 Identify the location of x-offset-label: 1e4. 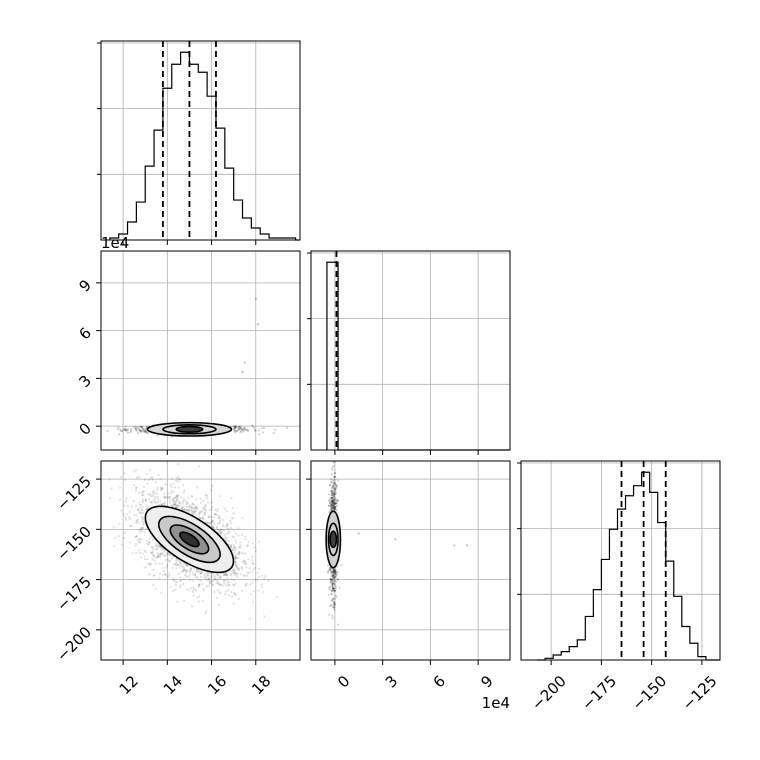
(496, 703).